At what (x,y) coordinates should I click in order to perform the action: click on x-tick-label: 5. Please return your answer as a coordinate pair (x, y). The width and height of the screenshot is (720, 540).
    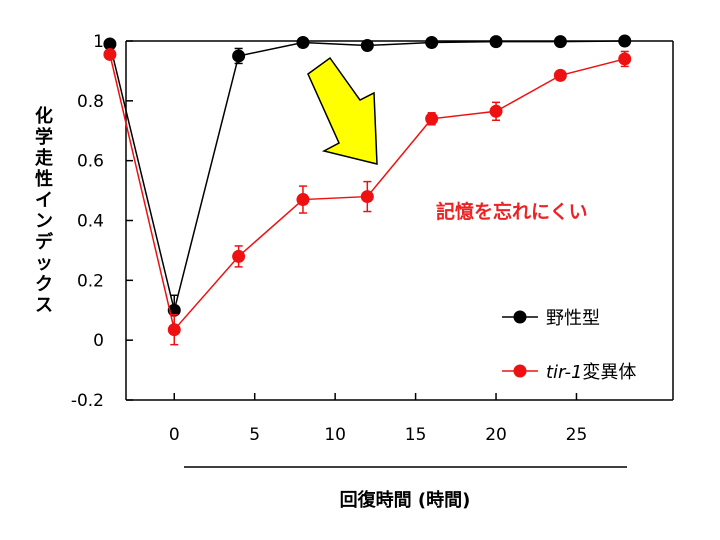
    Looking at the image, I should click on (254, 435).